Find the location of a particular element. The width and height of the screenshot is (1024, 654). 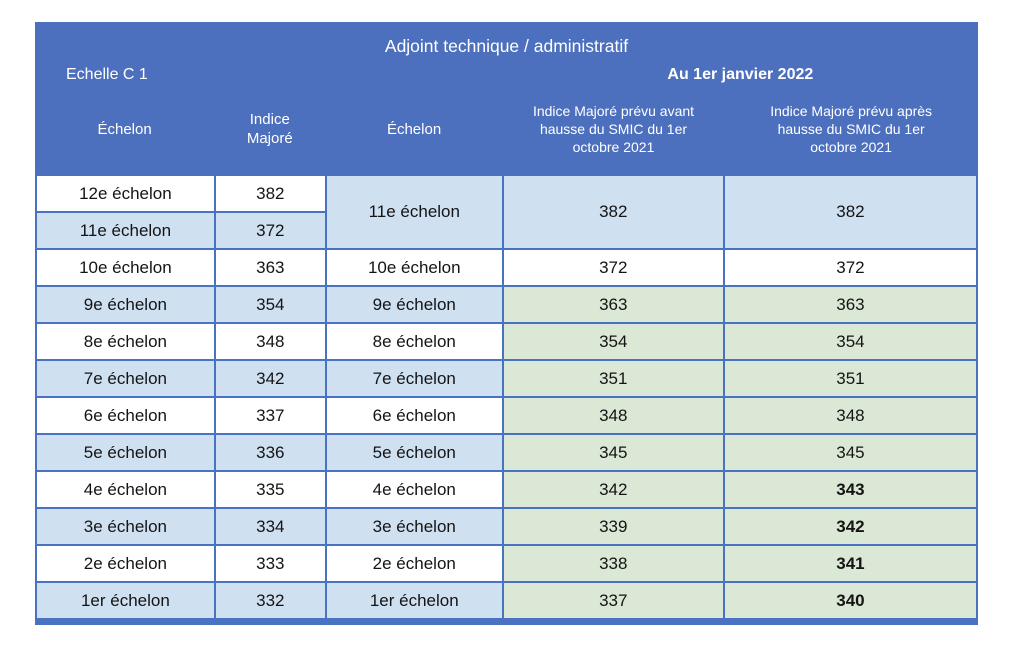

cell-indice-after: 348 is located at coordinates (850, 415).